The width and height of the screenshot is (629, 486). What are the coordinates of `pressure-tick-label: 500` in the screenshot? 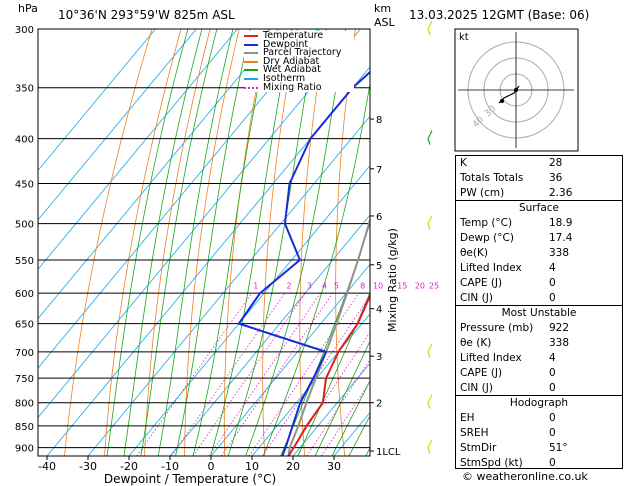 It's located at (24, 225).